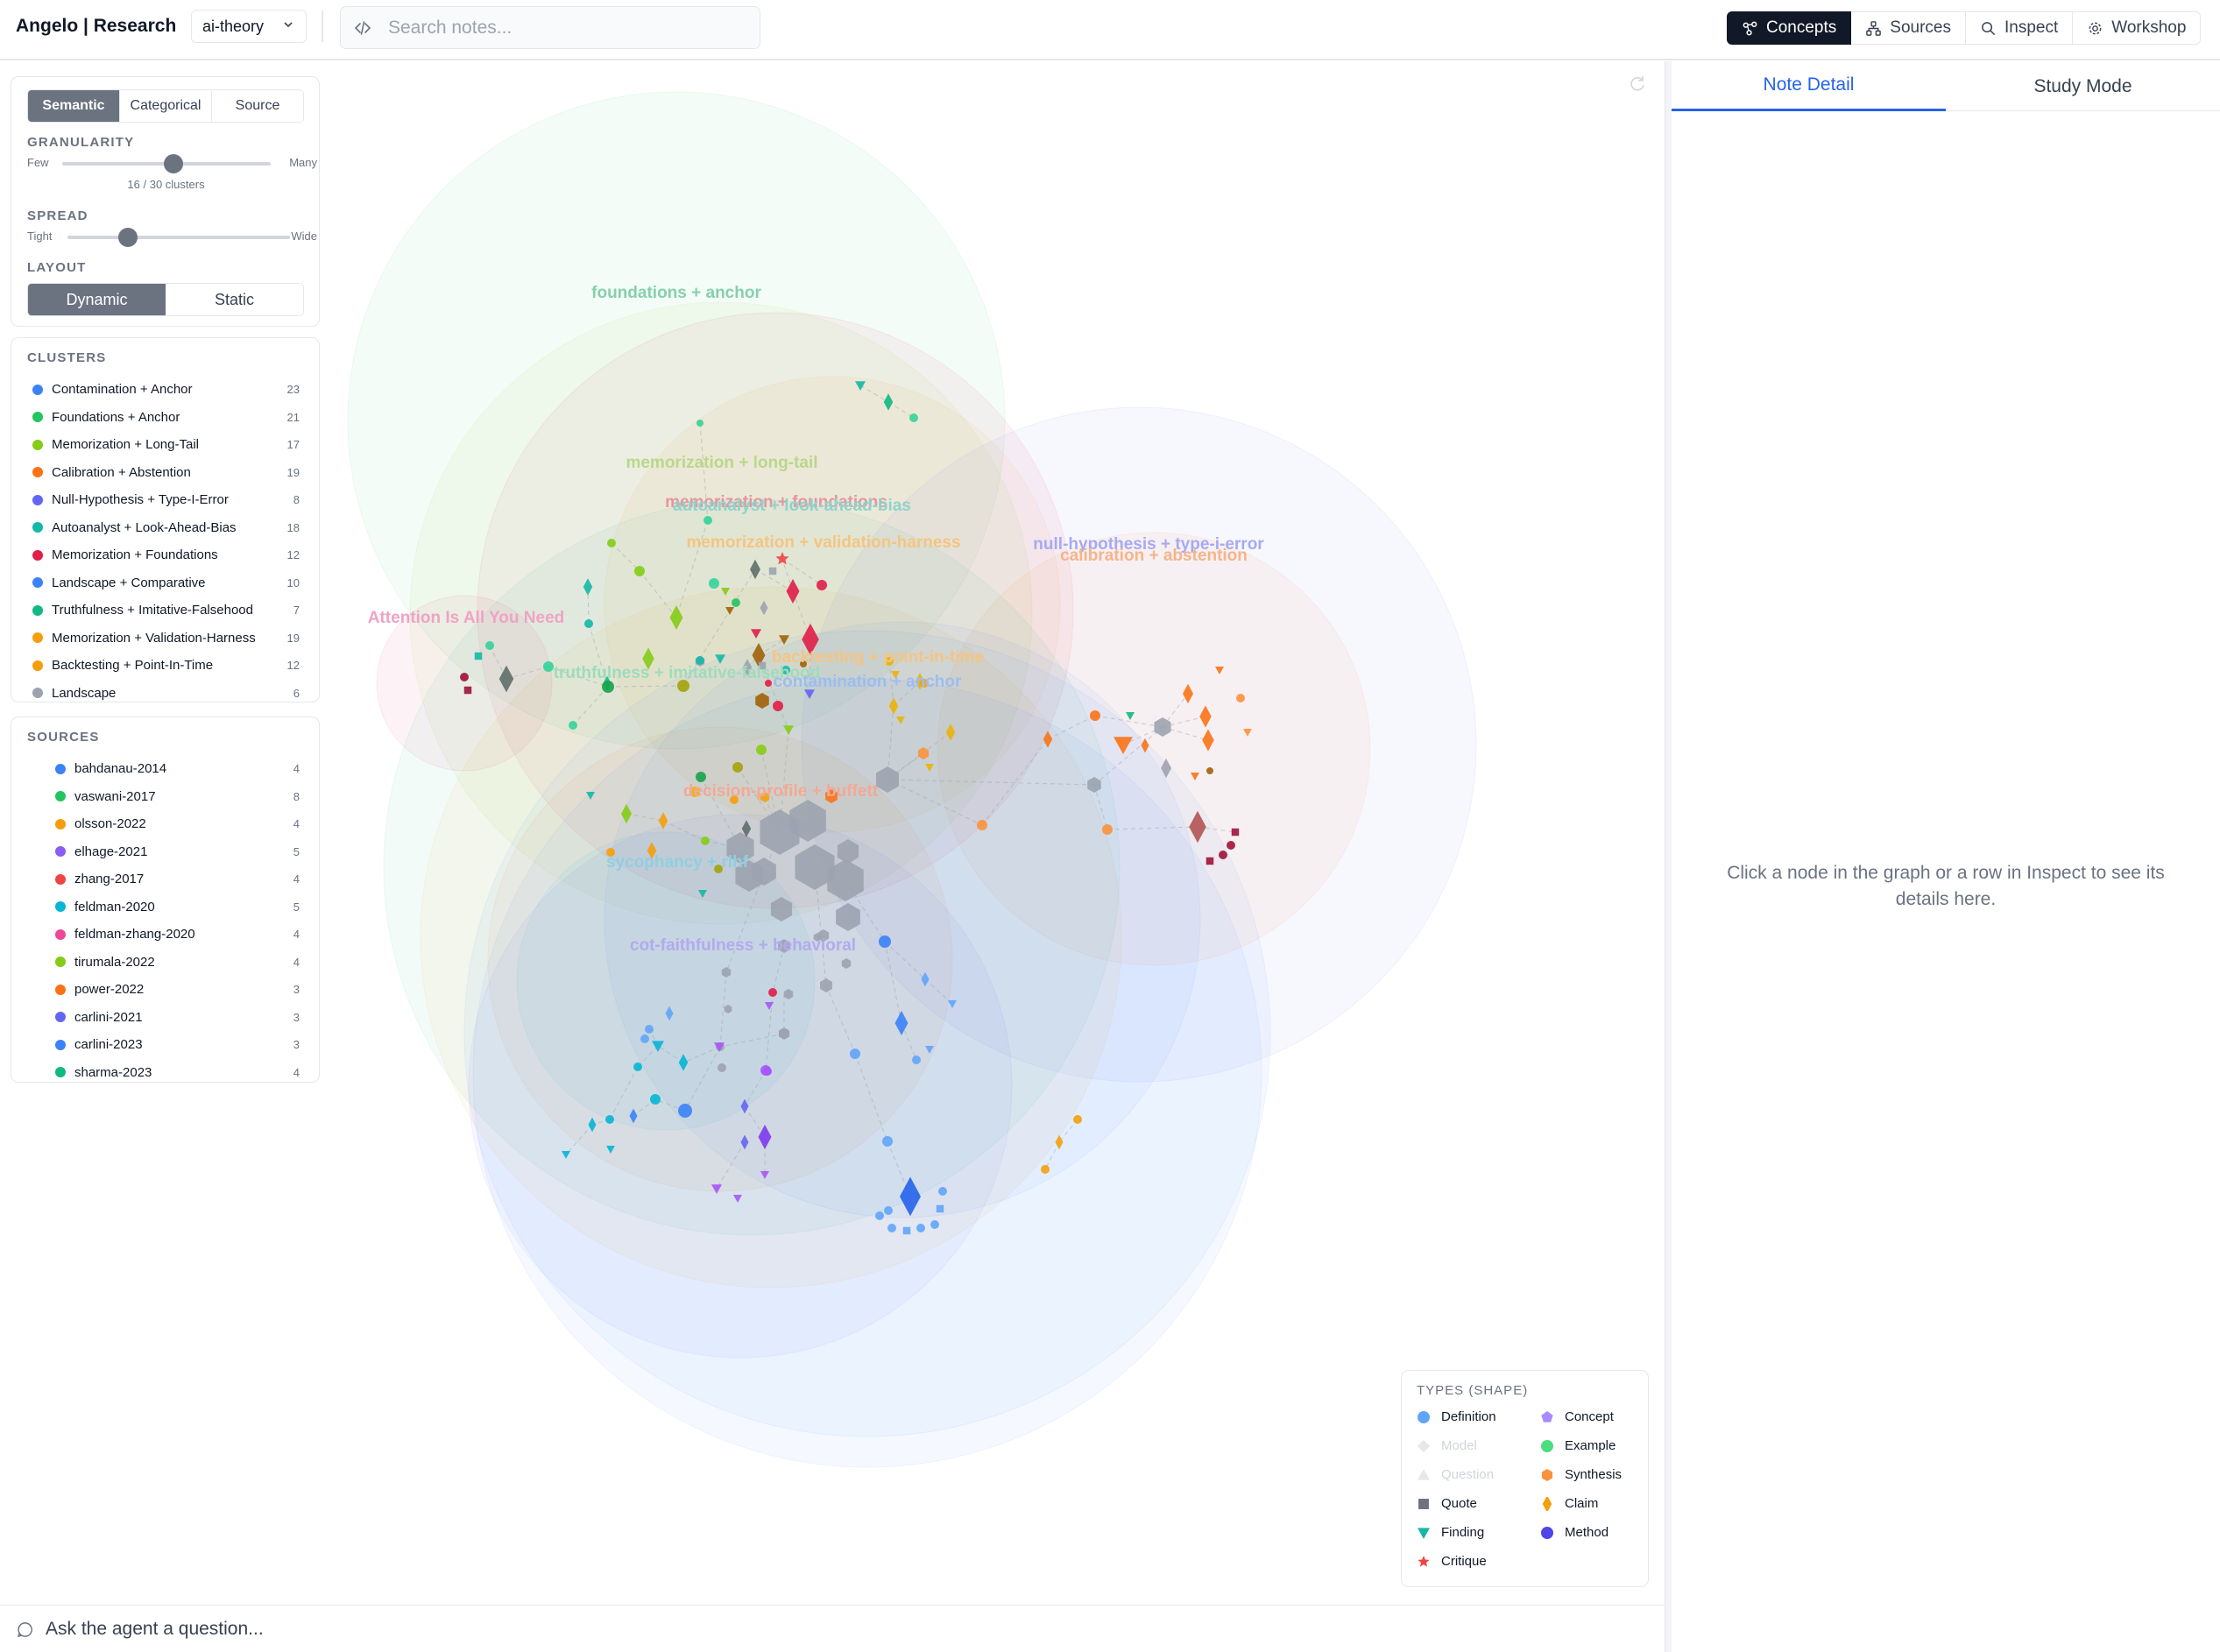 The image size is (2220, 1652). What do you see at coordinates (1447, 1445) in the screenshot?
I see `legend-item: Model` at bounding box center [1447, 1445].